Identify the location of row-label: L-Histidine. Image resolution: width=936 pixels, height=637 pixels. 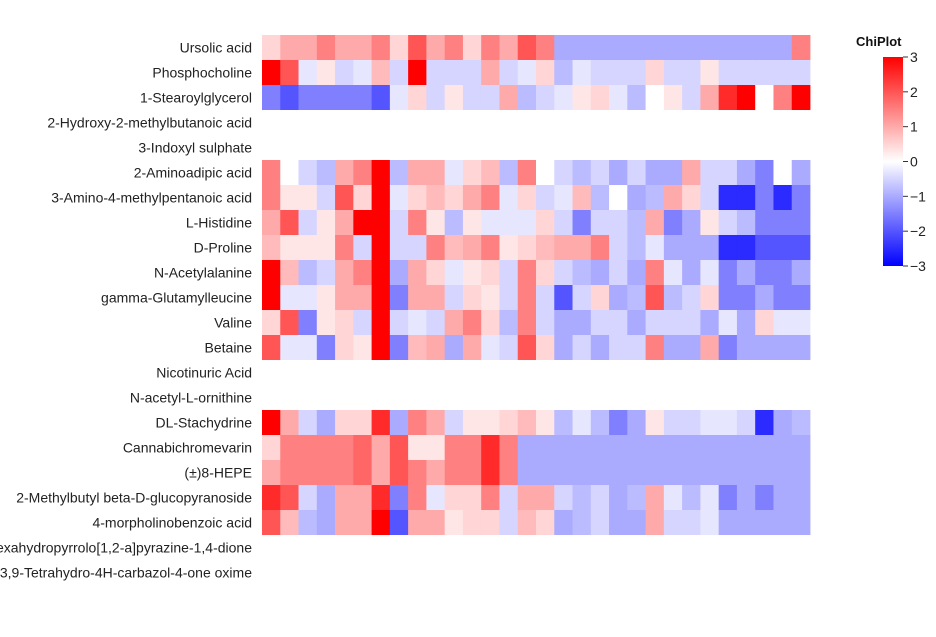
(219, 223).